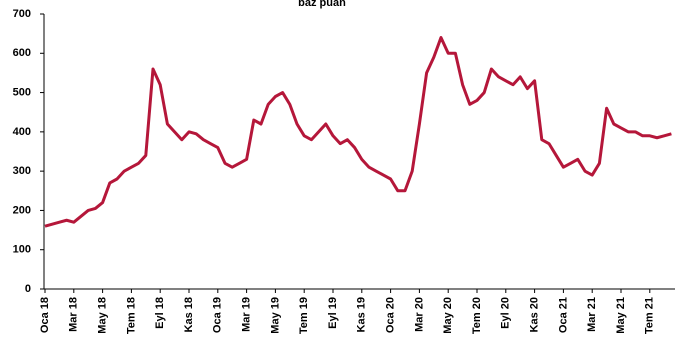 The height and width of the screenshot is (353, 675). I want to click on x-tick-label: May 20, so click(448, 315).